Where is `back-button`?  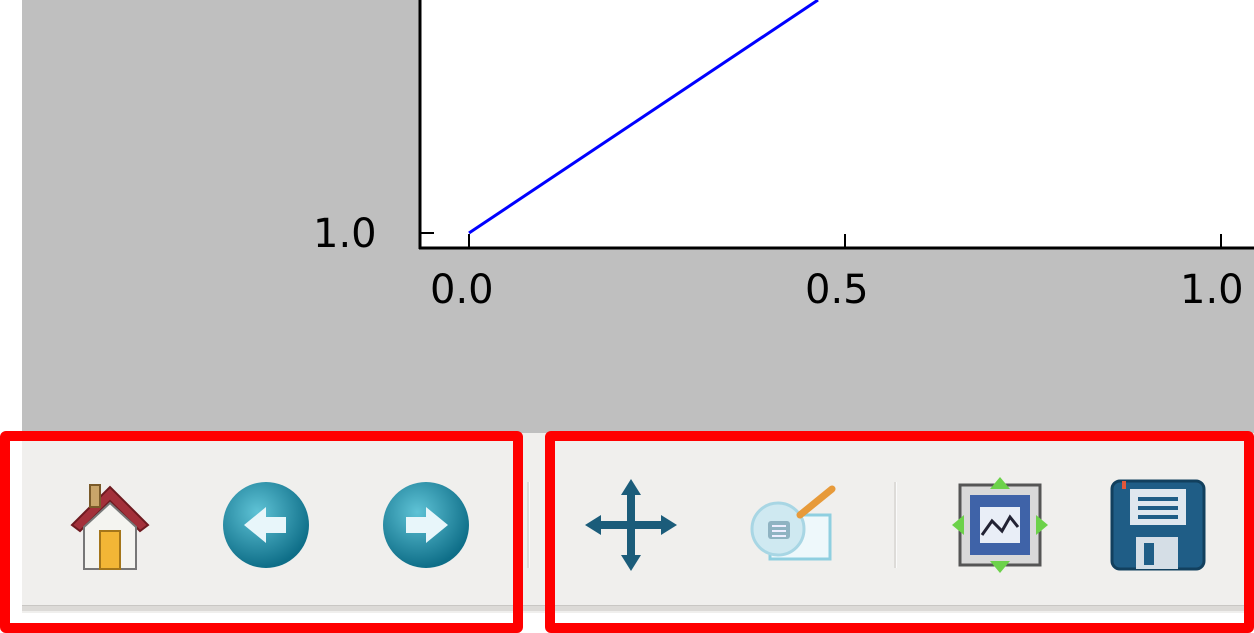
back-button is located at coordinates (266, 525).